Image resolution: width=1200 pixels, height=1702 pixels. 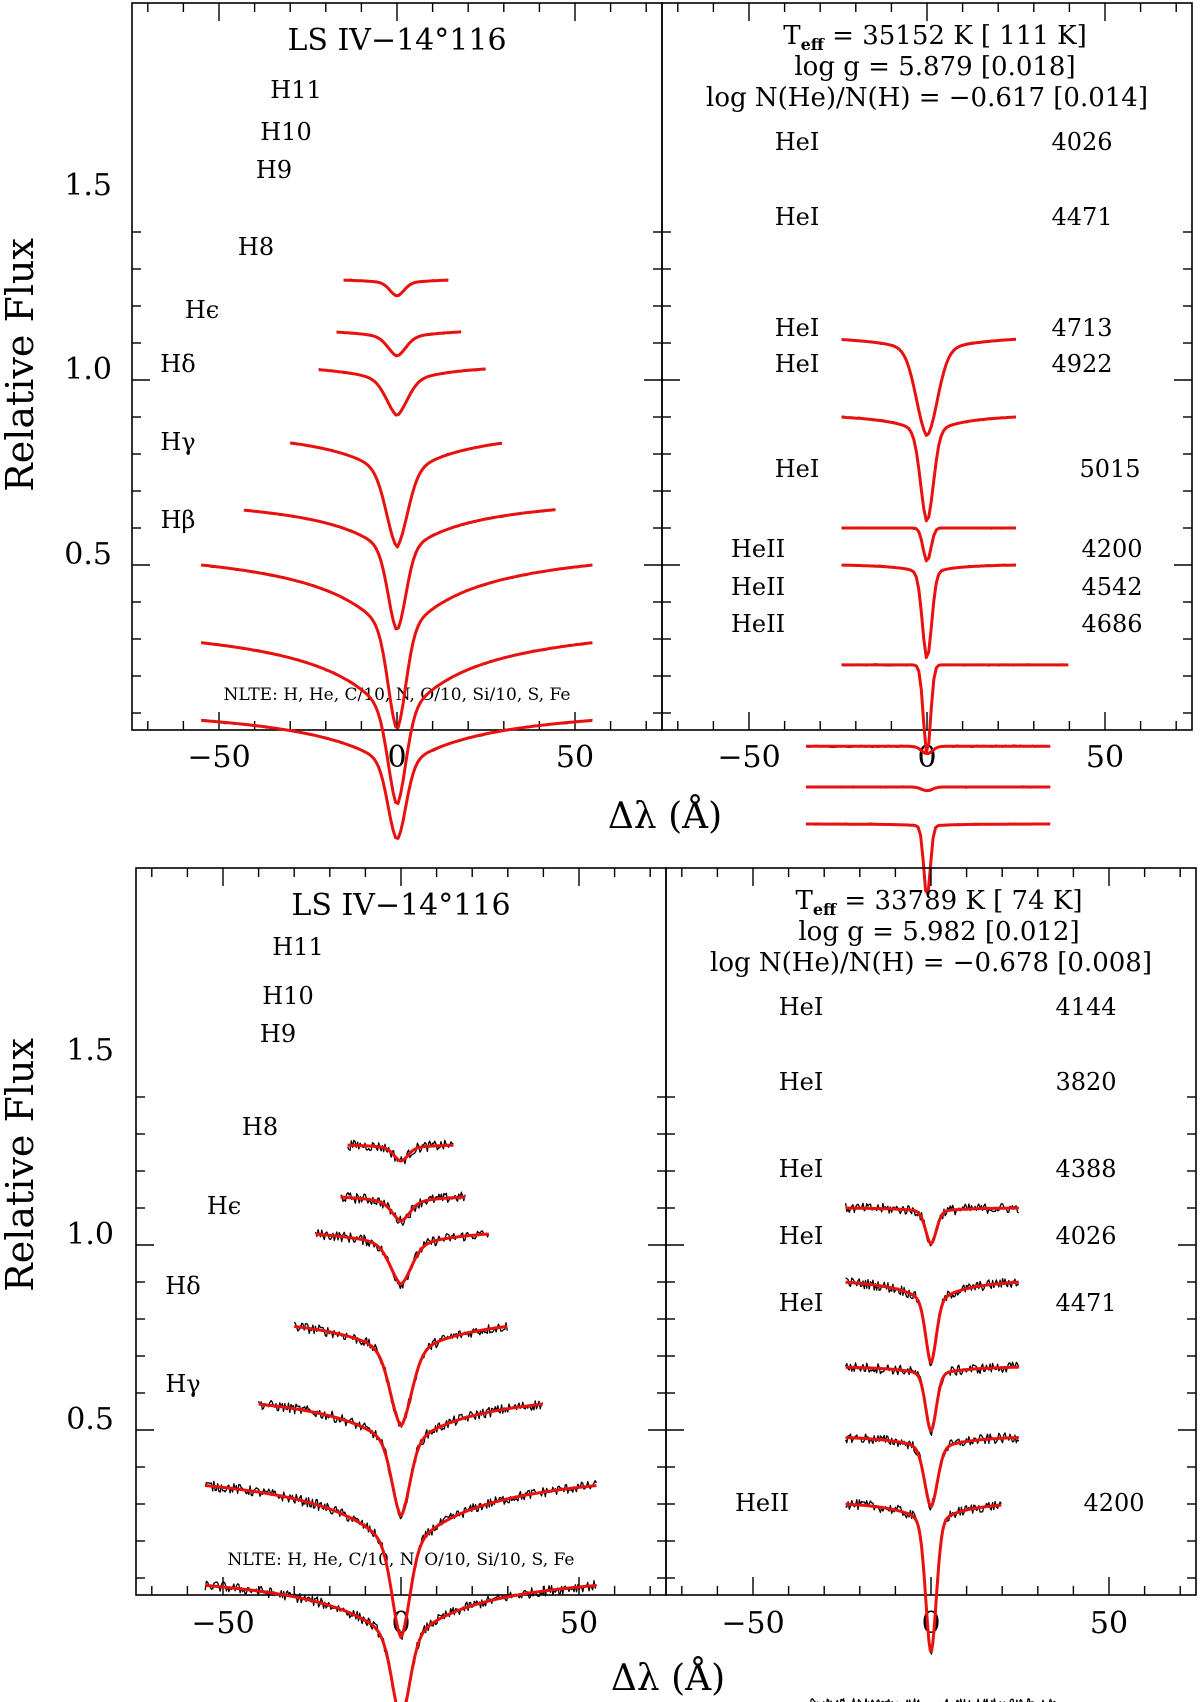 I want to click on nlte-note: NLTE: H, He, C/10, N, O/10, Si/10, S, Fe, so click(x=397, y=695).